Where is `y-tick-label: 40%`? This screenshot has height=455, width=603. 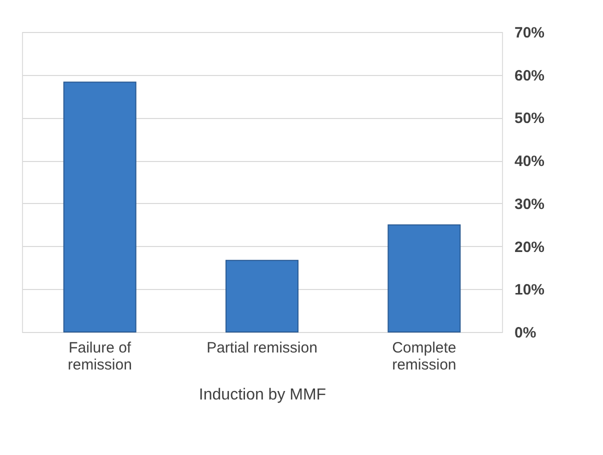 y-tick-label: 40% is located at coordinates (529, 161).